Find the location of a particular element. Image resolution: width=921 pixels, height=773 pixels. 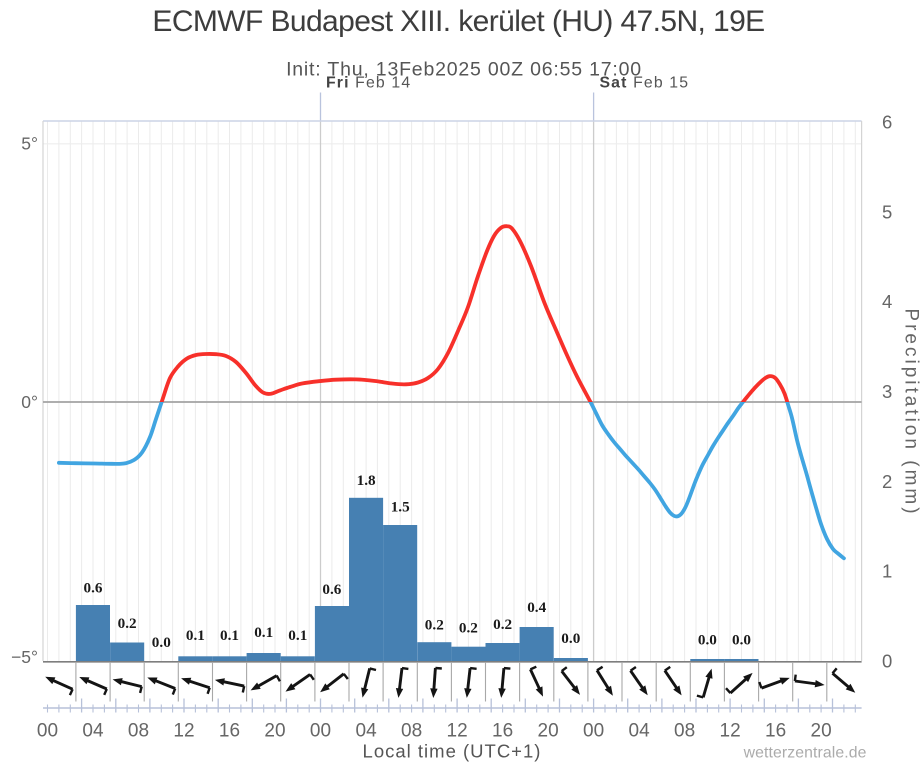

svg-text: Local time (UTC+1) is located at coordinates (452, 751).